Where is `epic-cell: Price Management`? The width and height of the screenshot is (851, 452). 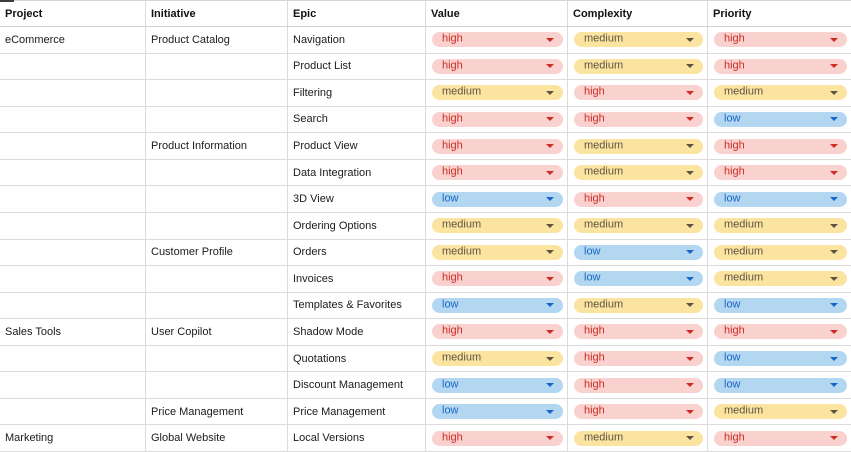 epic-cell: Price Management is located at coordinates (357, 411).